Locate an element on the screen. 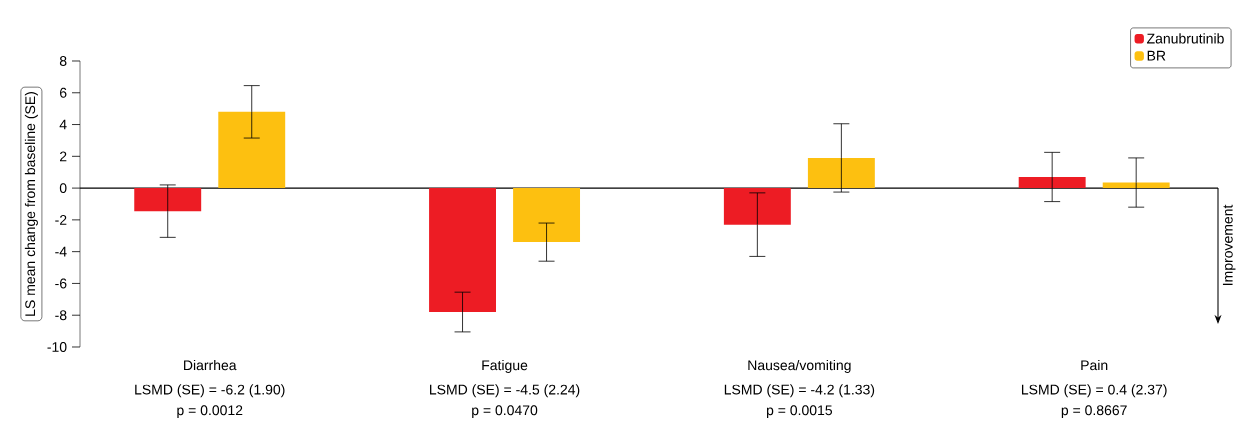  x-tick-label: Nausea/vomiting is located at coordinates (799, 366).